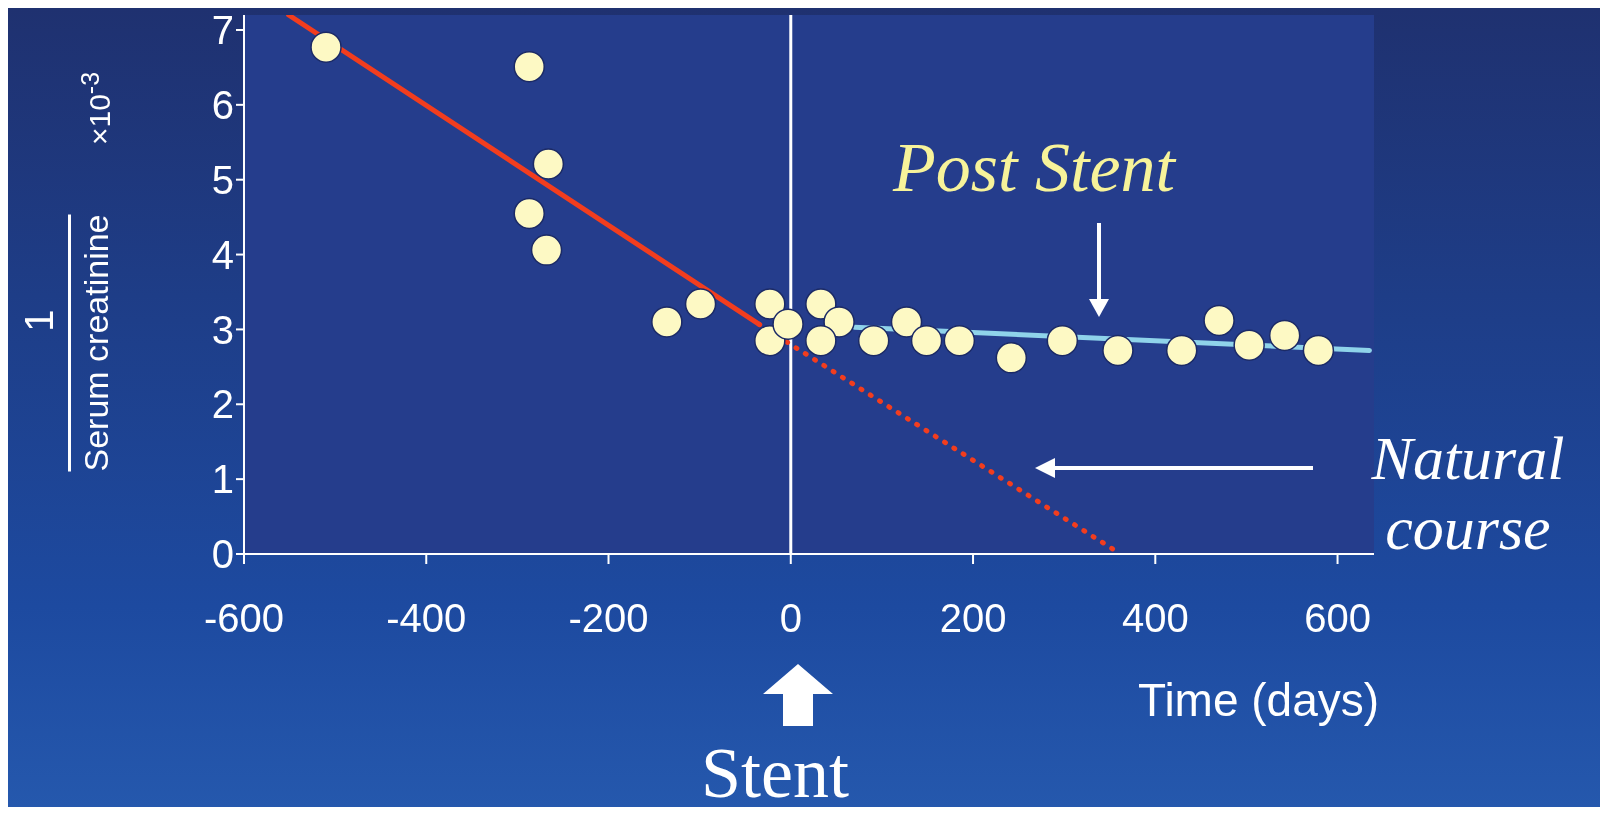 The image size is (1608, 815). I want to click on y-tick-label: 2, so click(222, 404).